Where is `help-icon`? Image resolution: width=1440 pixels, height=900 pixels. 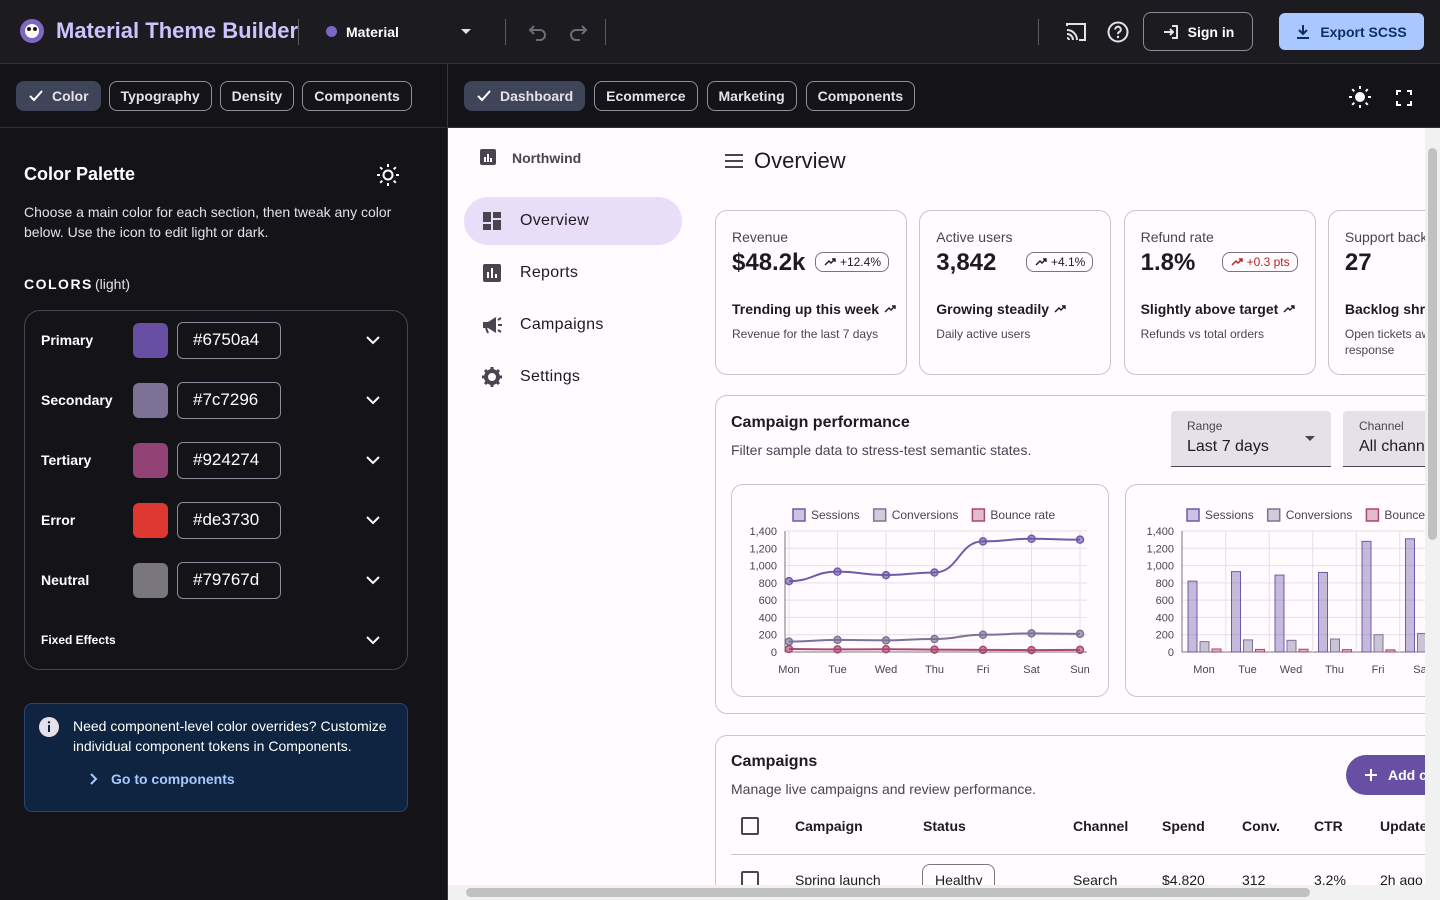
help-icon is located at coordinates (1118, 32).